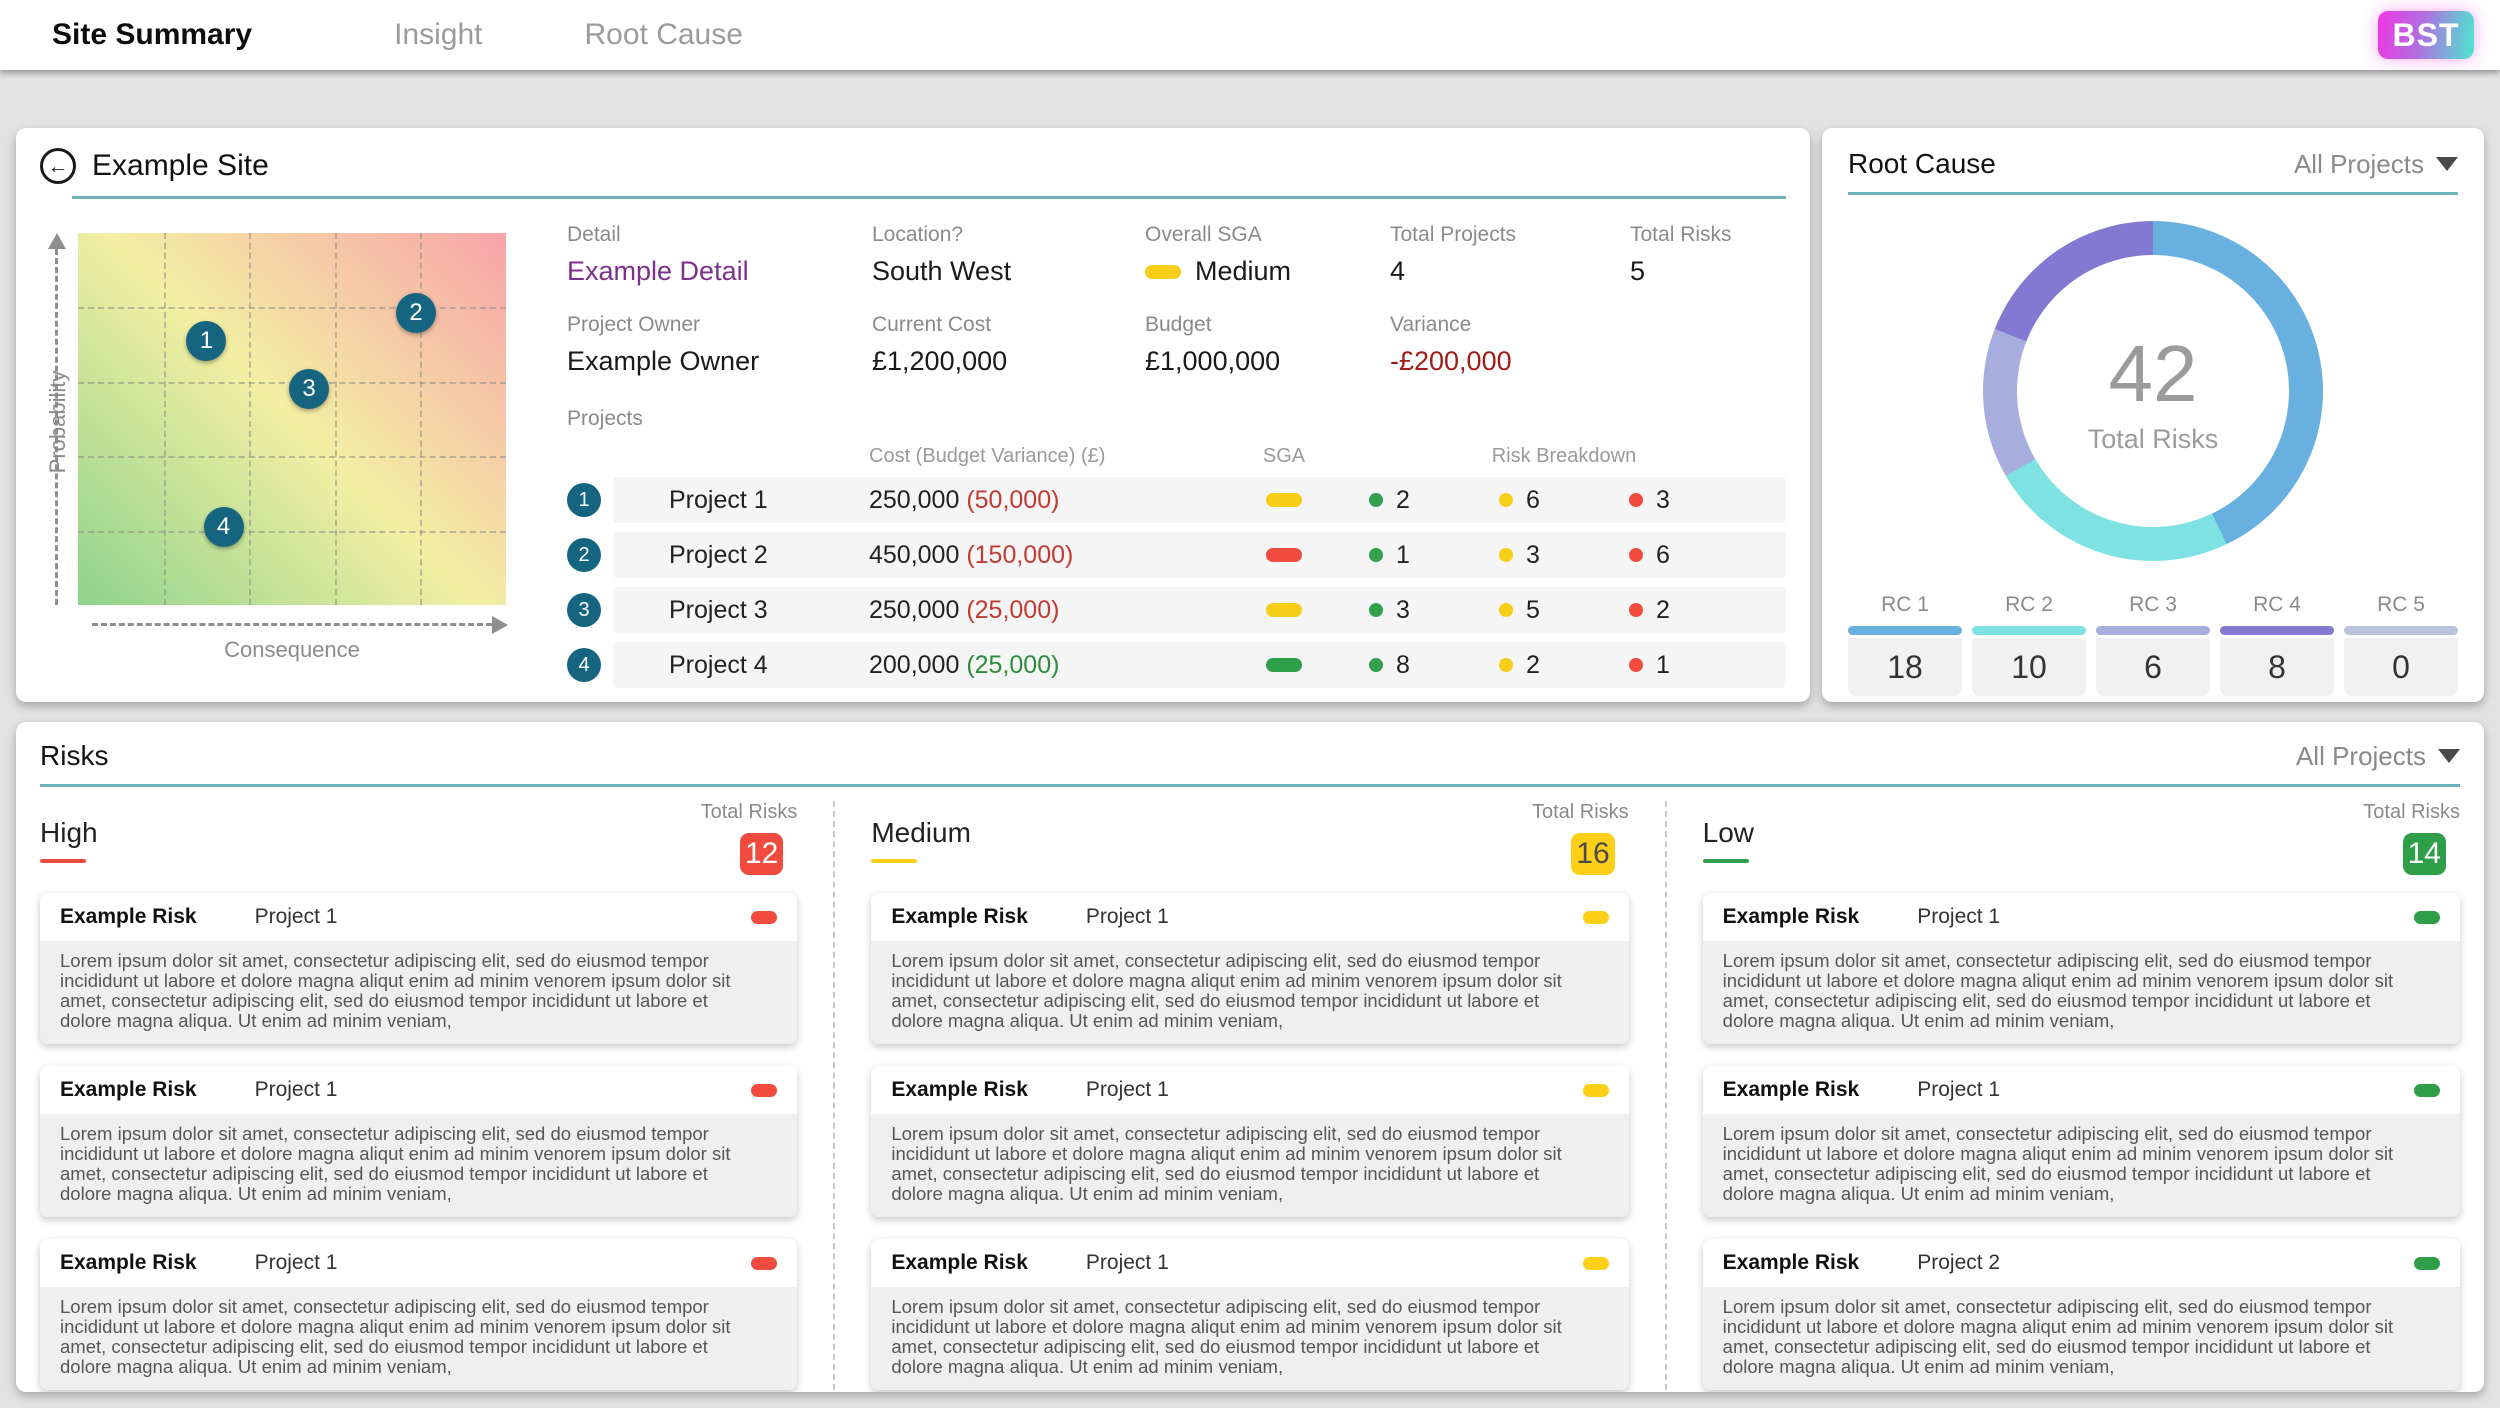 This screenshot has width=2500, height=1408. I want to click on risks-projects-dropdown: All Projects, so click(2378, 756).